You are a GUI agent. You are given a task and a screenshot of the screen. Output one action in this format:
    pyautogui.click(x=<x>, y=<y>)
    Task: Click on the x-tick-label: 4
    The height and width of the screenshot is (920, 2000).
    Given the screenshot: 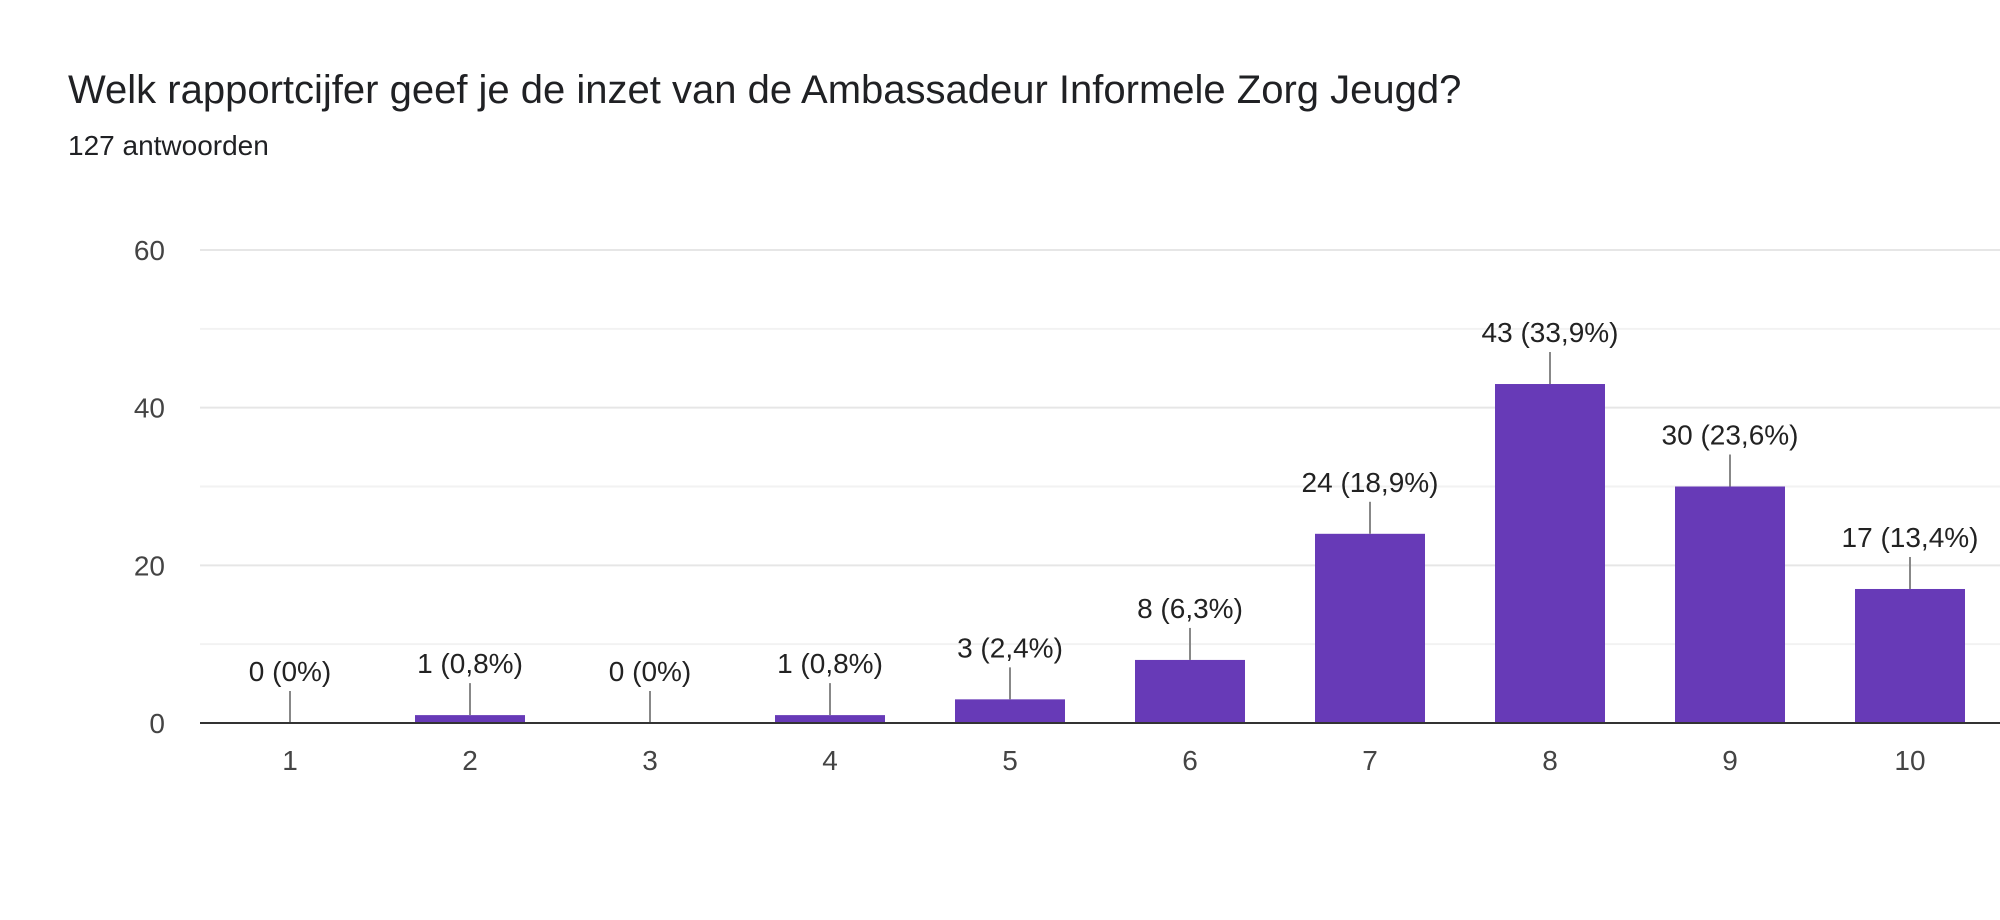 What is the action you would take?
    pyautogui.click(x=830, y=760)
    